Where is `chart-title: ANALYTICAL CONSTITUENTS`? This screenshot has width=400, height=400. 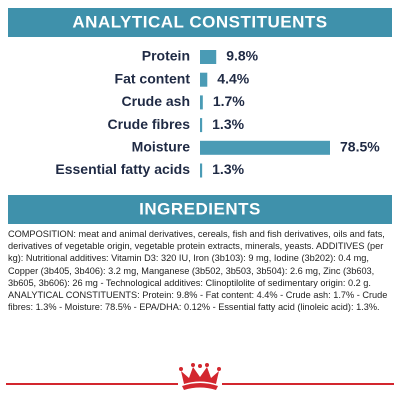
chart-title: ANALYTICAL CONSTITUENTS is located at coordinates (199, 21).